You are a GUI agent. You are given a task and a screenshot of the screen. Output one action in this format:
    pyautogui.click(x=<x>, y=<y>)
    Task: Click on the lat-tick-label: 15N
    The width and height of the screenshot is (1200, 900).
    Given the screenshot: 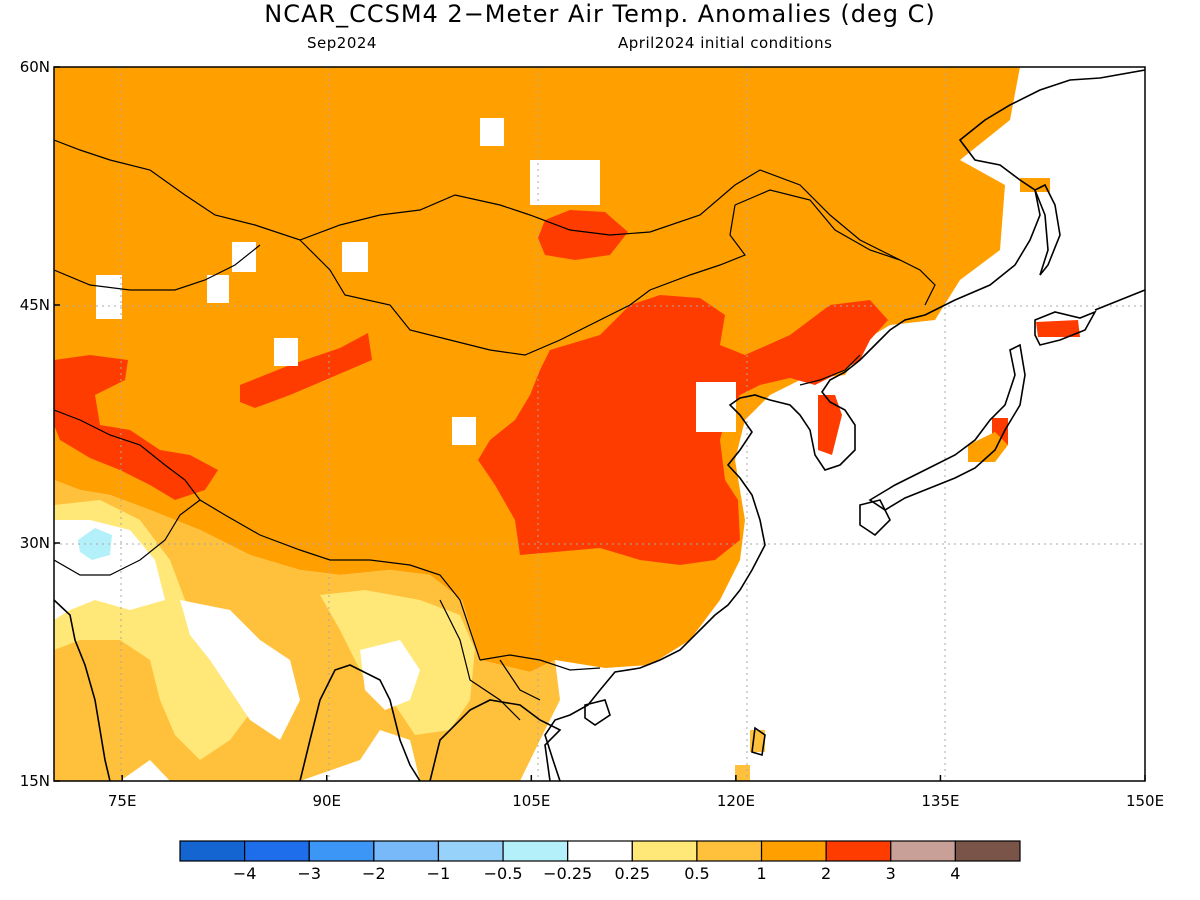 What is the action you would take?
    pyautogui.click(x=35, y=781)
    